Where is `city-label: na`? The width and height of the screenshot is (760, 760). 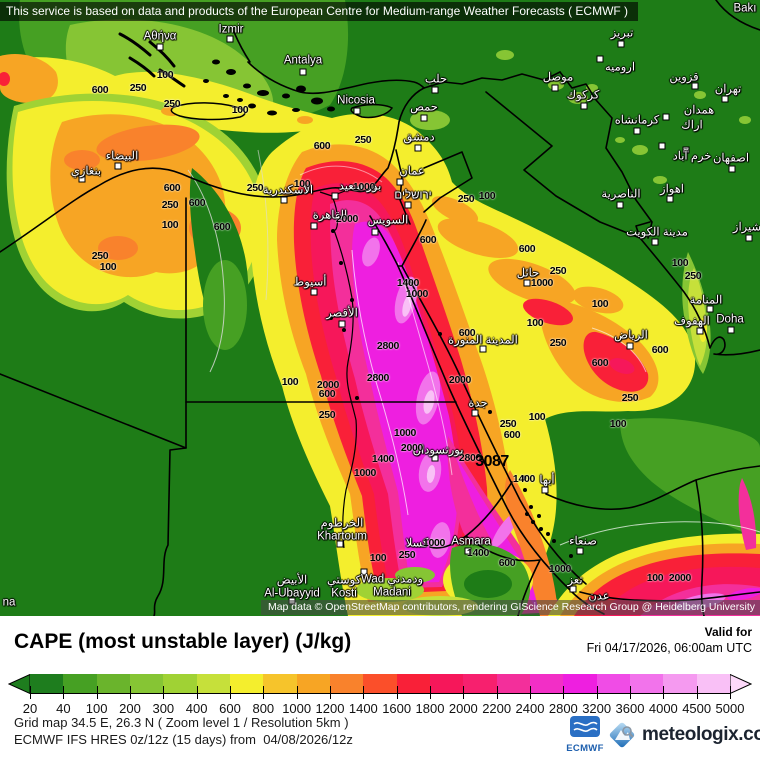
city-label: na is located at coordinates (9, 602).